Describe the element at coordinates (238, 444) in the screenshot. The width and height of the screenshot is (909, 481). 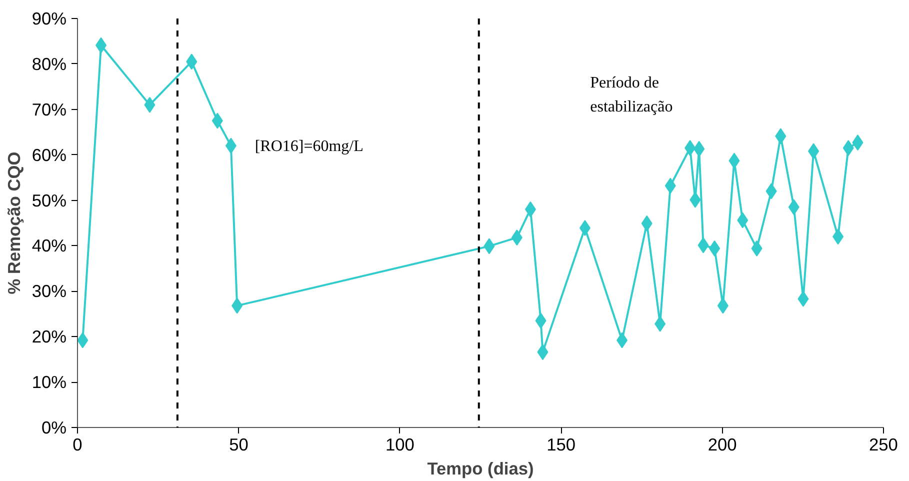
I see `x-tick-label: 50` at that location.